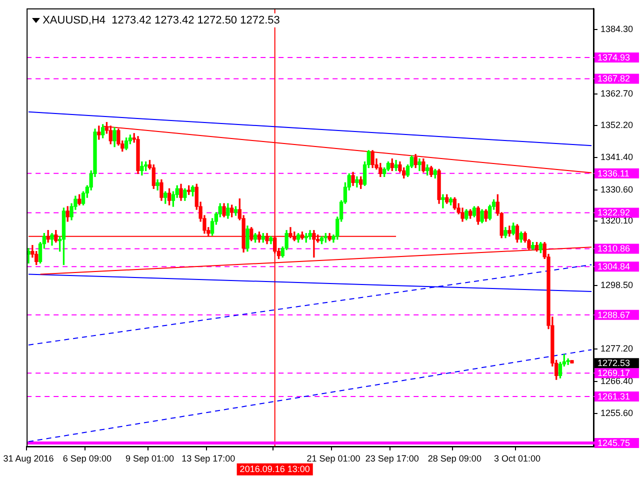 This screenshot has width=640, height=480. What do you see at coordinates (149, 458) in the screenshot?
I see `x-tick-label: 9 Sep 01:00` at bounding box center [149, 458].